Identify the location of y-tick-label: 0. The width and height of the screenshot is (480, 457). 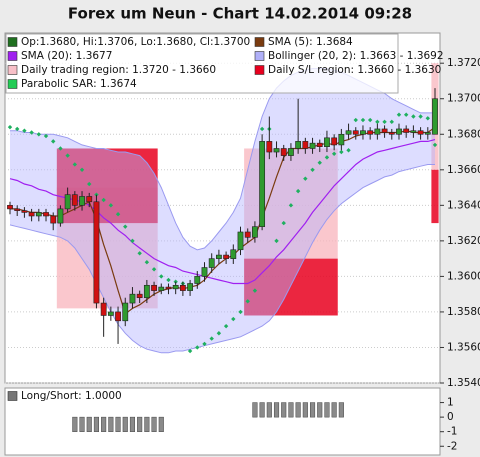
(450, 417).